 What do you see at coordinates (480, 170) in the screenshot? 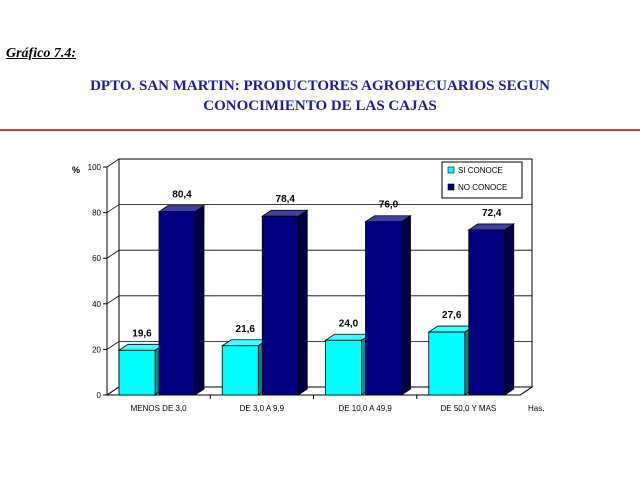
I see `legend-label: SI CONOCE` at bounding box center [480, 170].